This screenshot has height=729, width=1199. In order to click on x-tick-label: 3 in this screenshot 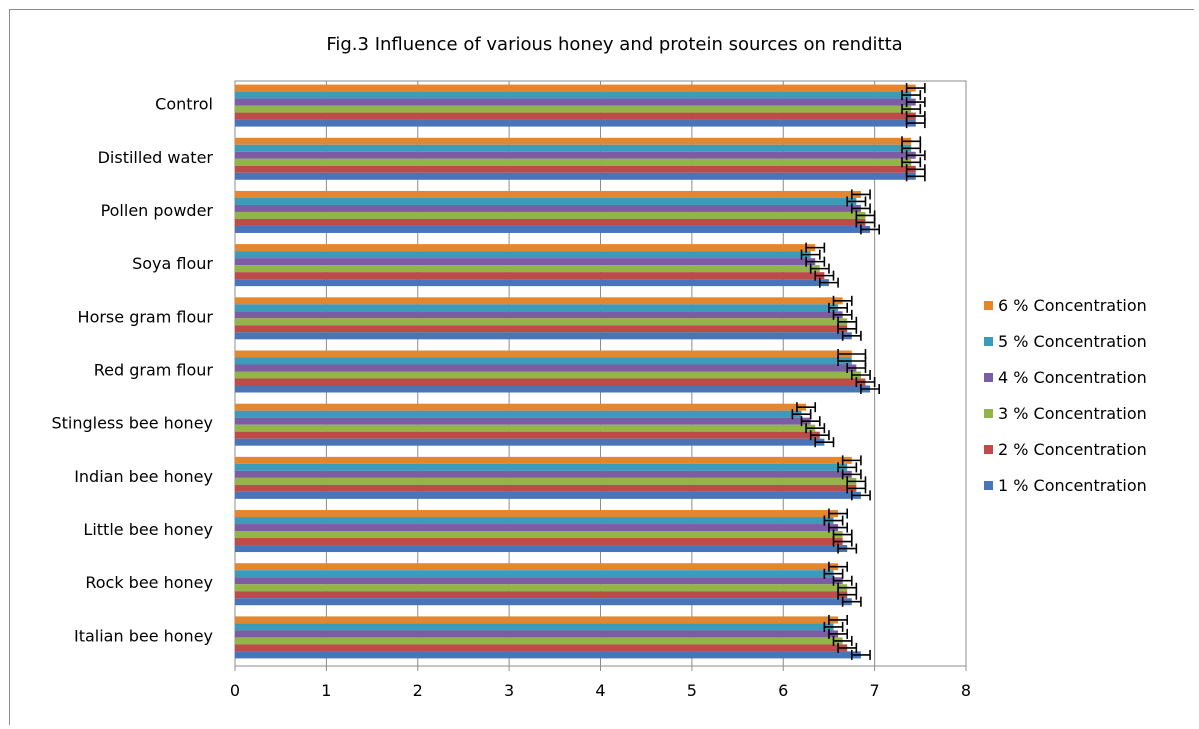, I will do `click(509, 690)`.